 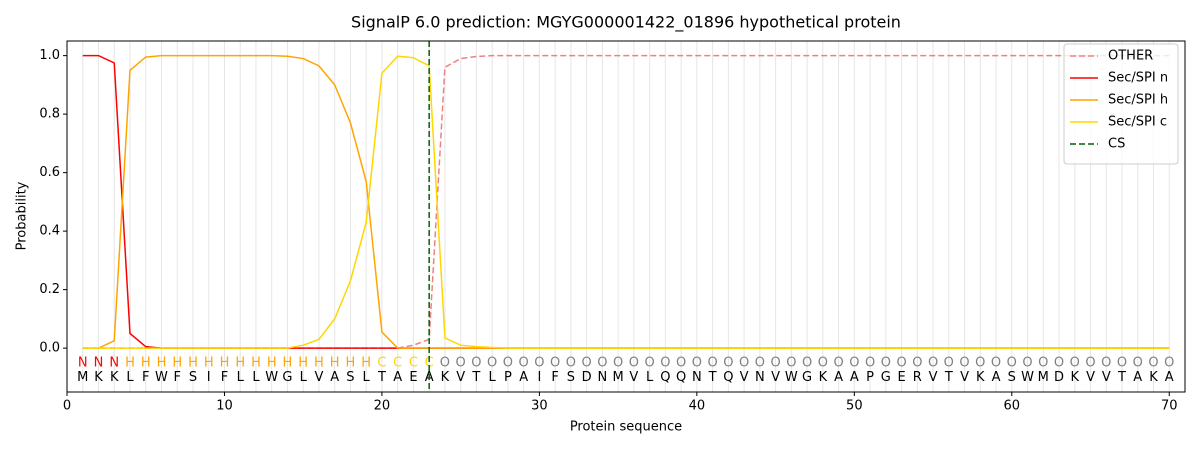 I want to click on legend-label: Sec/SPI n, so click(x=1138, y=78).